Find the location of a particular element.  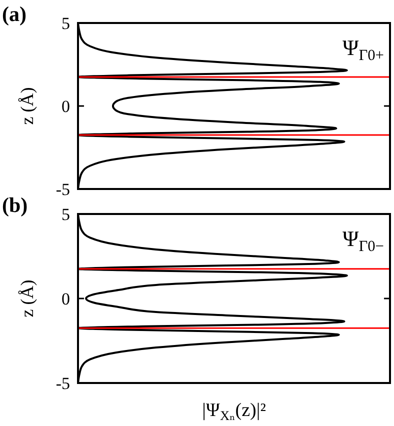

annotation: Ψ$_{Γ0+}$ is located at coordinates (363, 49).